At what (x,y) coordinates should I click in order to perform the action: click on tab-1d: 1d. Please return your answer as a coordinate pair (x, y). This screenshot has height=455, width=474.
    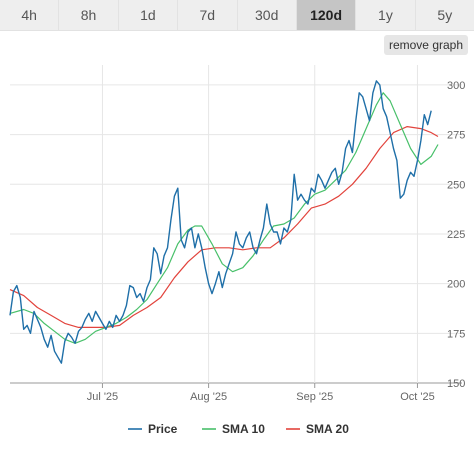
    Looking at the image, I should click on (149, 15).